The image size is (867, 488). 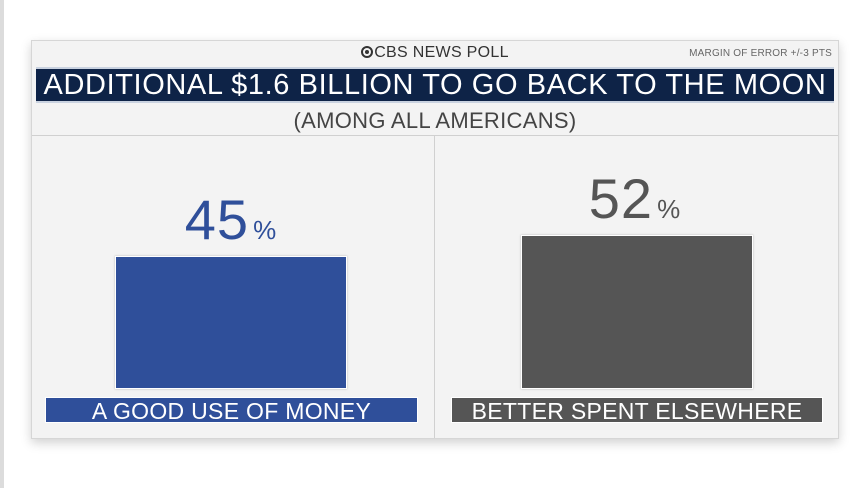 I want to click on category-label-1: A GOOD USE OF MONEY, so click(x=231, y=410).